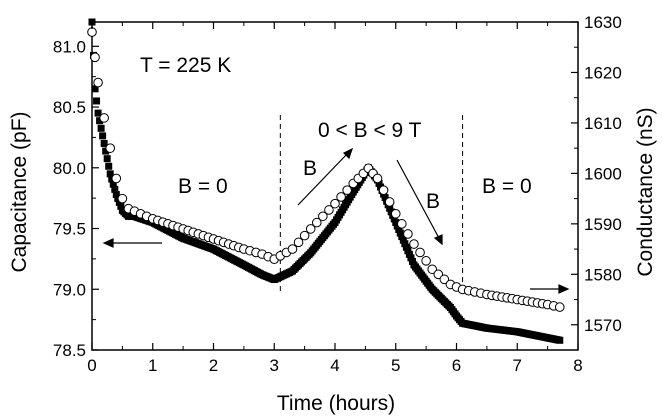 The width and height of the screenshot is (663, 417). Describe the element at coordinates (69, 46) in the screenshot. I see `y-tick-label: 81.0` at that location.